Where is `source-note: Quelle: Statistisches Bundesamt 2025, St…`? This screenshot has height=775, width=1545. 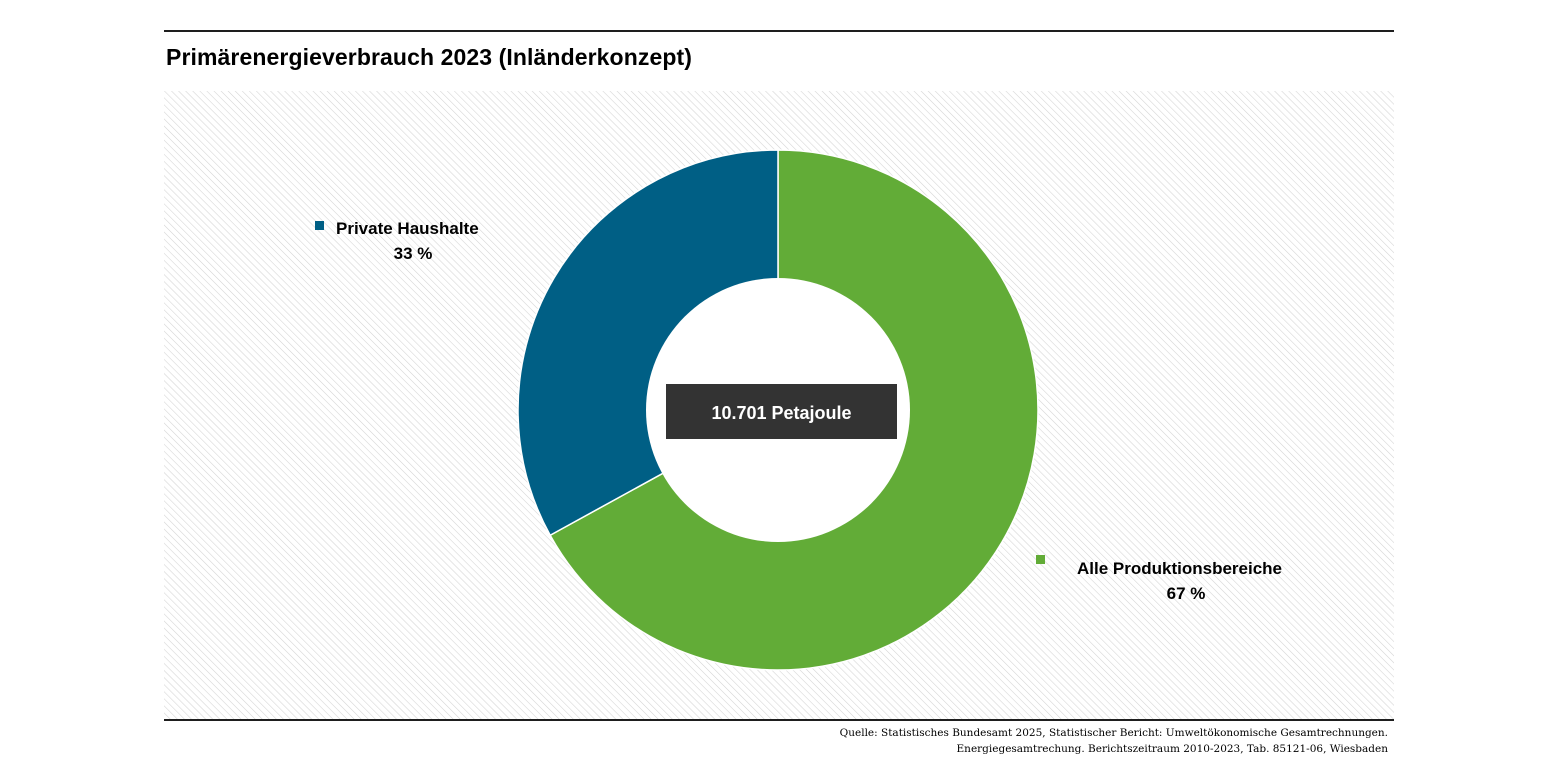
source-note: Quelle: Statistisches Bundesamt 2025, St… is located at coordinates (1114, 741).